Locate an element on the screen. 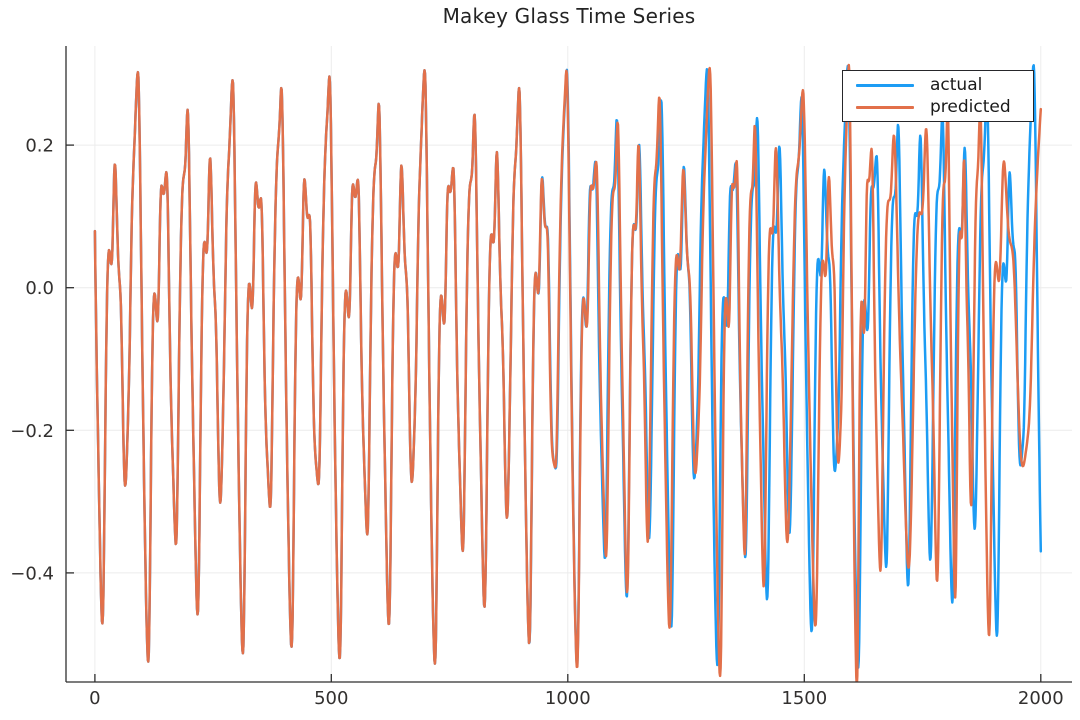 Image resolution: width=1080 pixels, height=720 pixels. y-tick-label: −0.2 is located at coordinates (32, 431).